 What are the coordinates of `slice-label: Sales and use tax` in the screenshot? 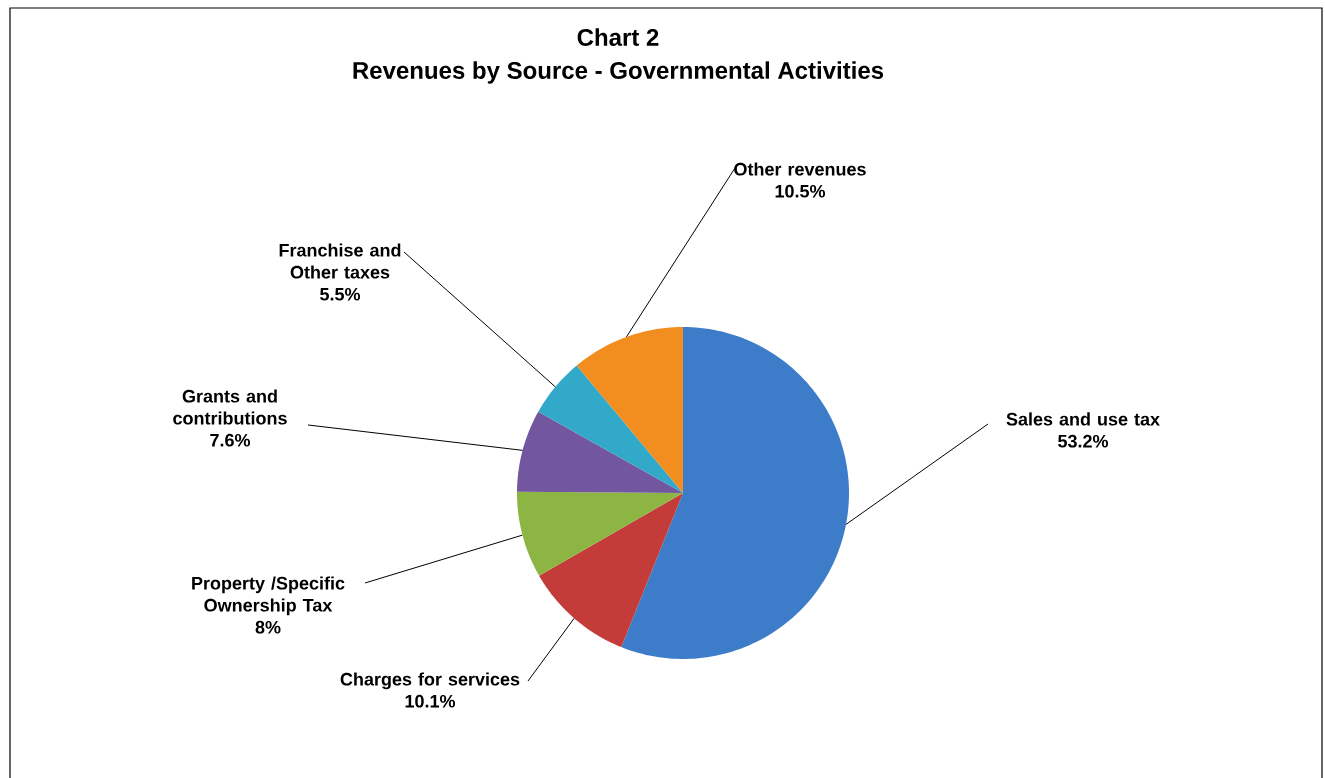 It's located at (1083, 419).